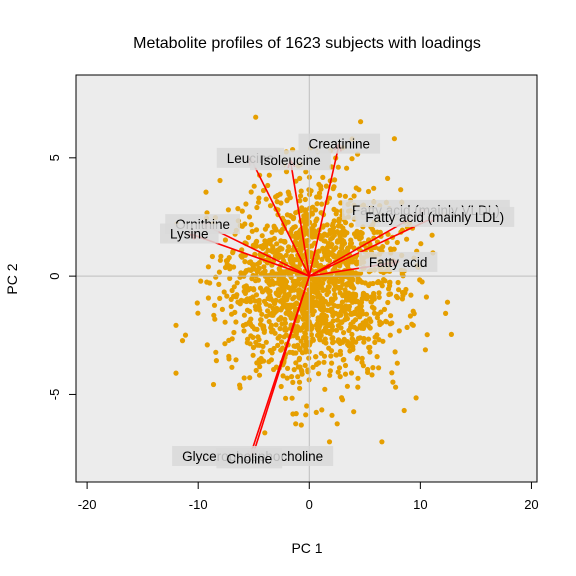  I want to click on svg-text: Creatinine, so click(339, 144).